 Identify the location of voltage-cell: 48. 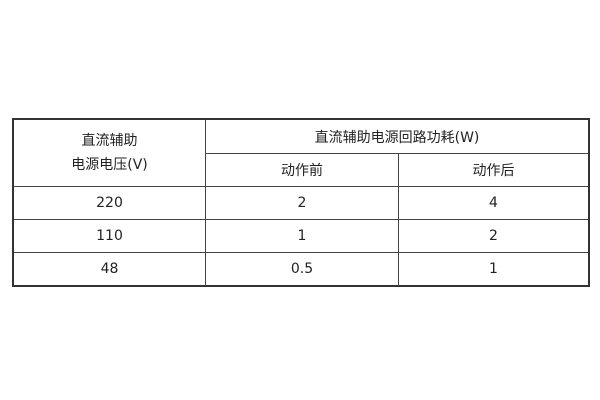
(109, 269).